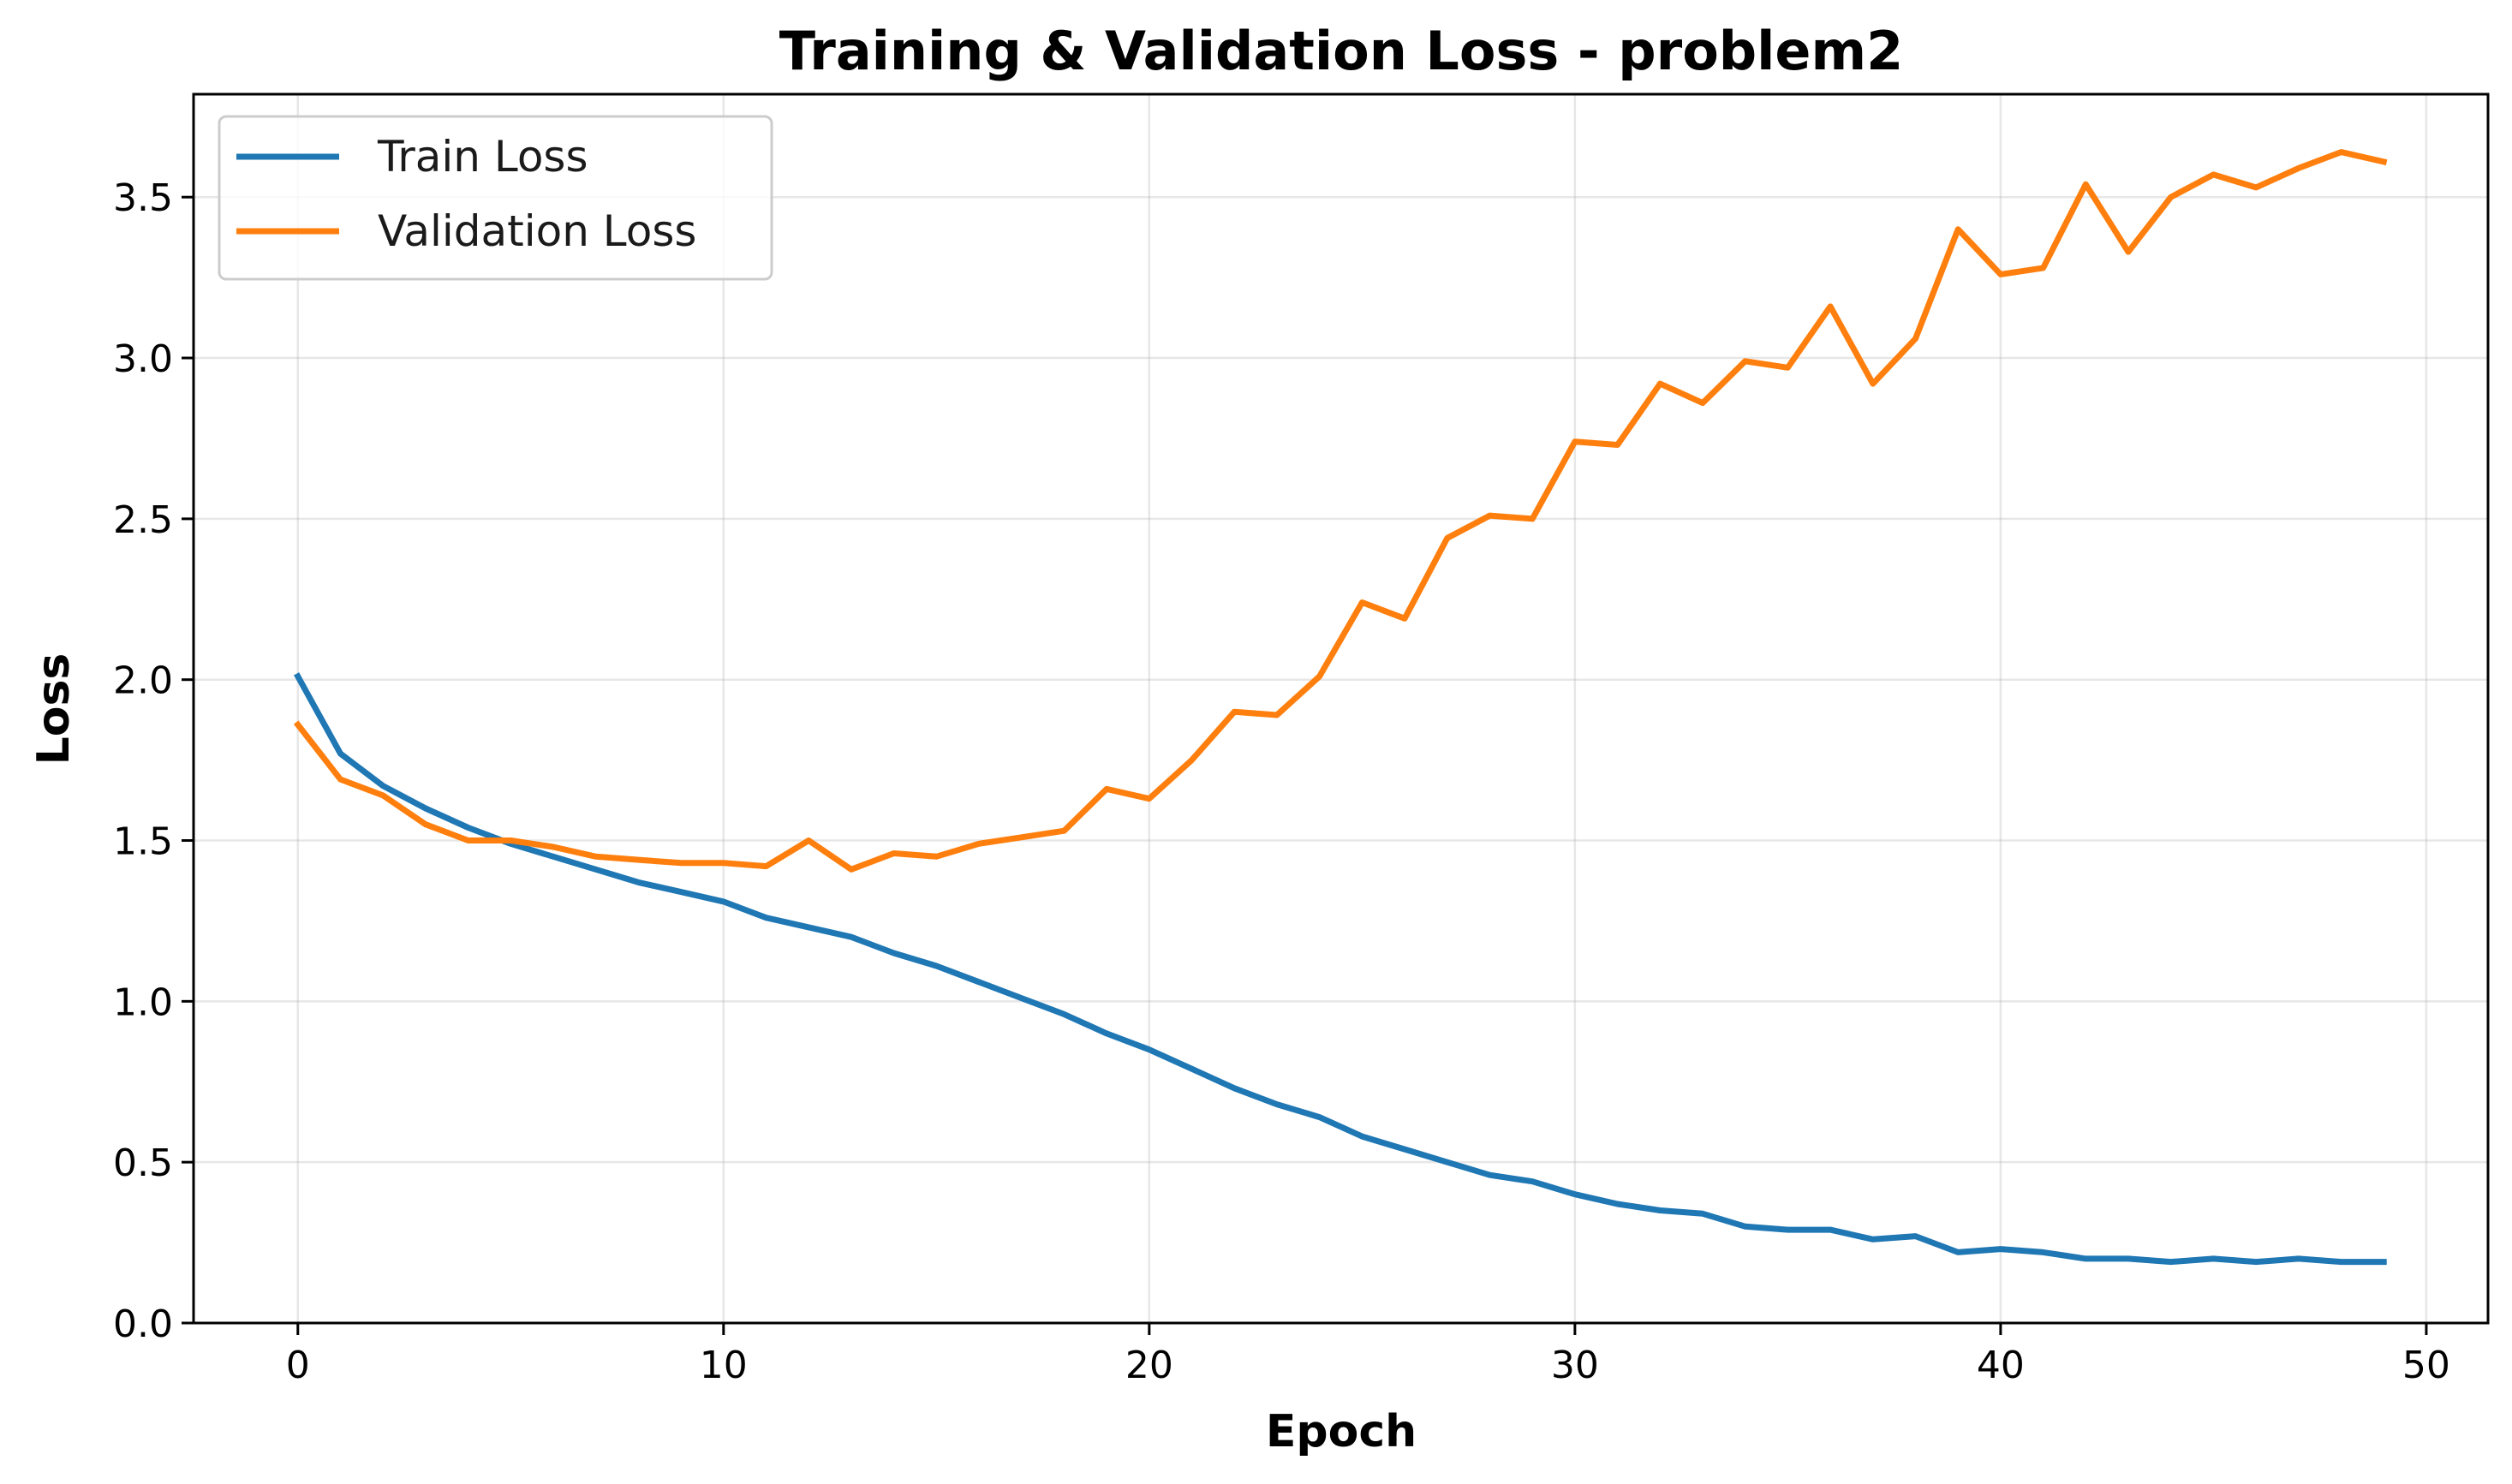  I want to click on legend-box, so click(496, 198).